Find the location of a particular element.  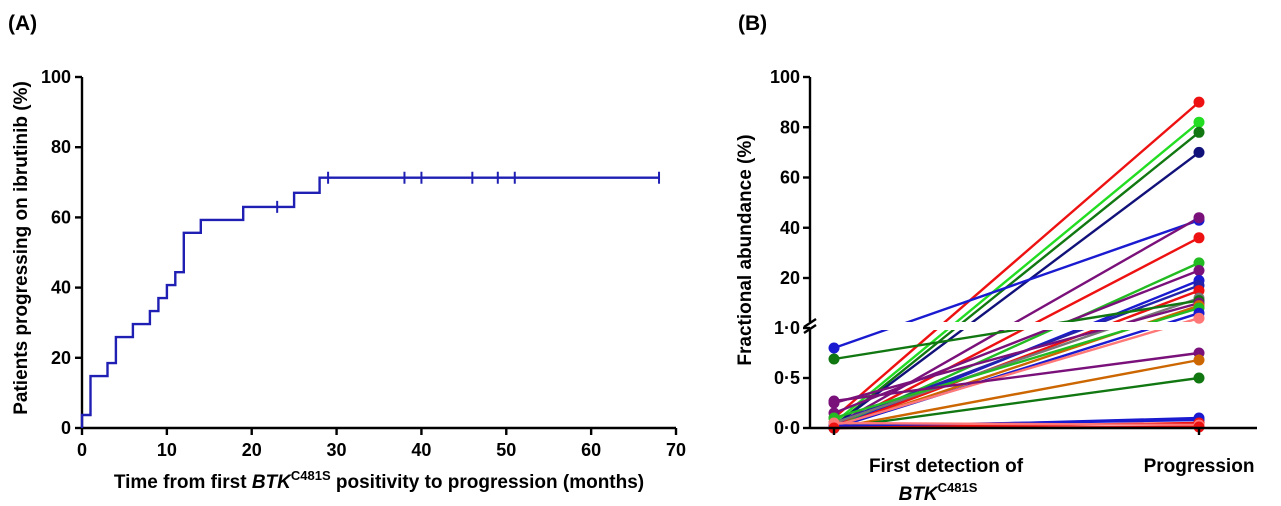

panel-a-label: (A) is located at coordinates (22, 23).